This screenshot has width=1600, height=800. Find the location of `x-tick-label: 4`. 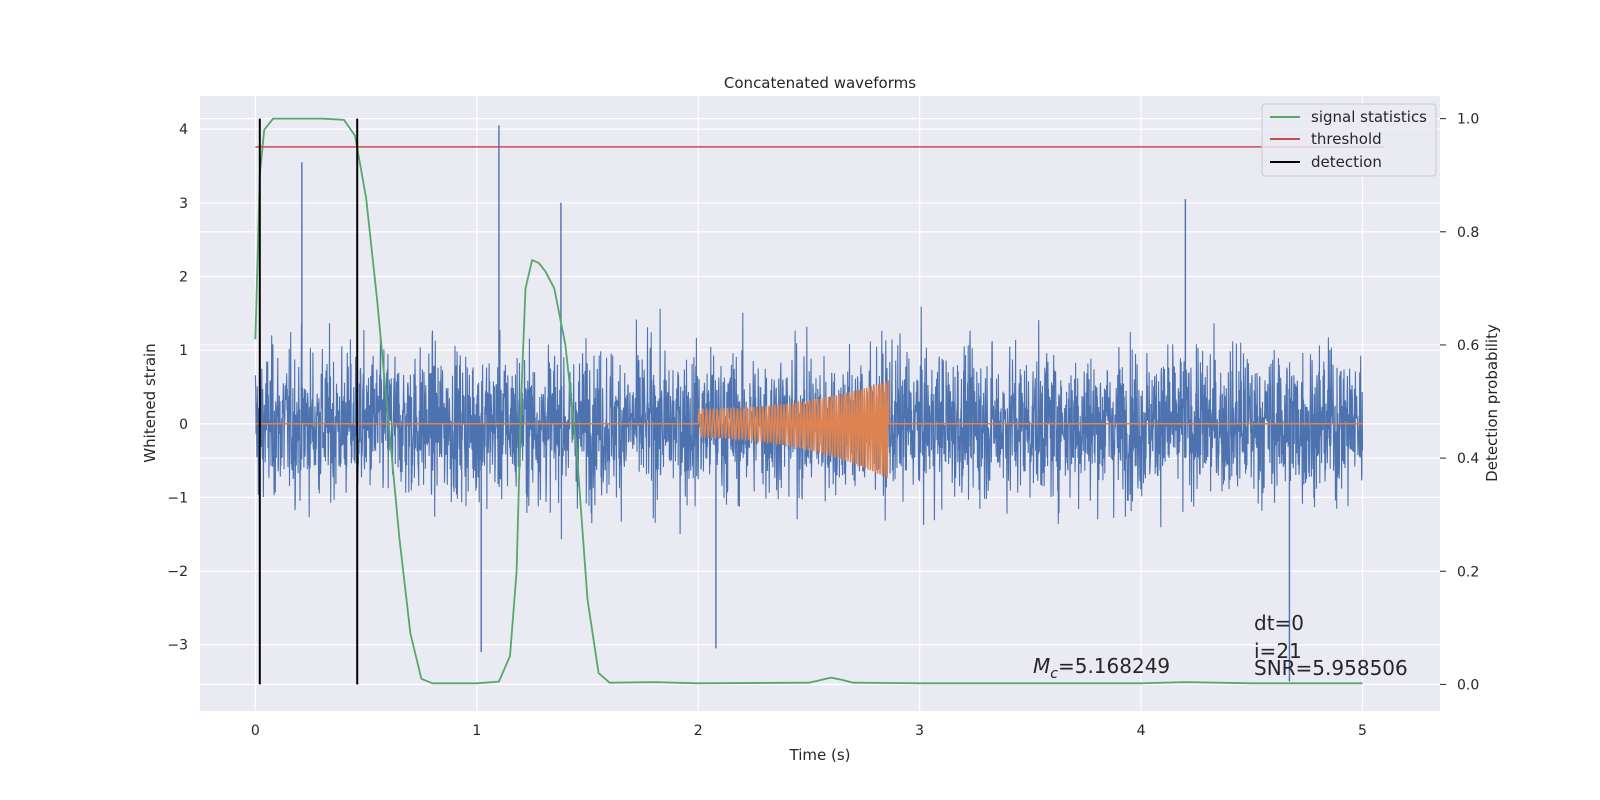

x-tick-label: 4 is located at coordinates (1141, 731).